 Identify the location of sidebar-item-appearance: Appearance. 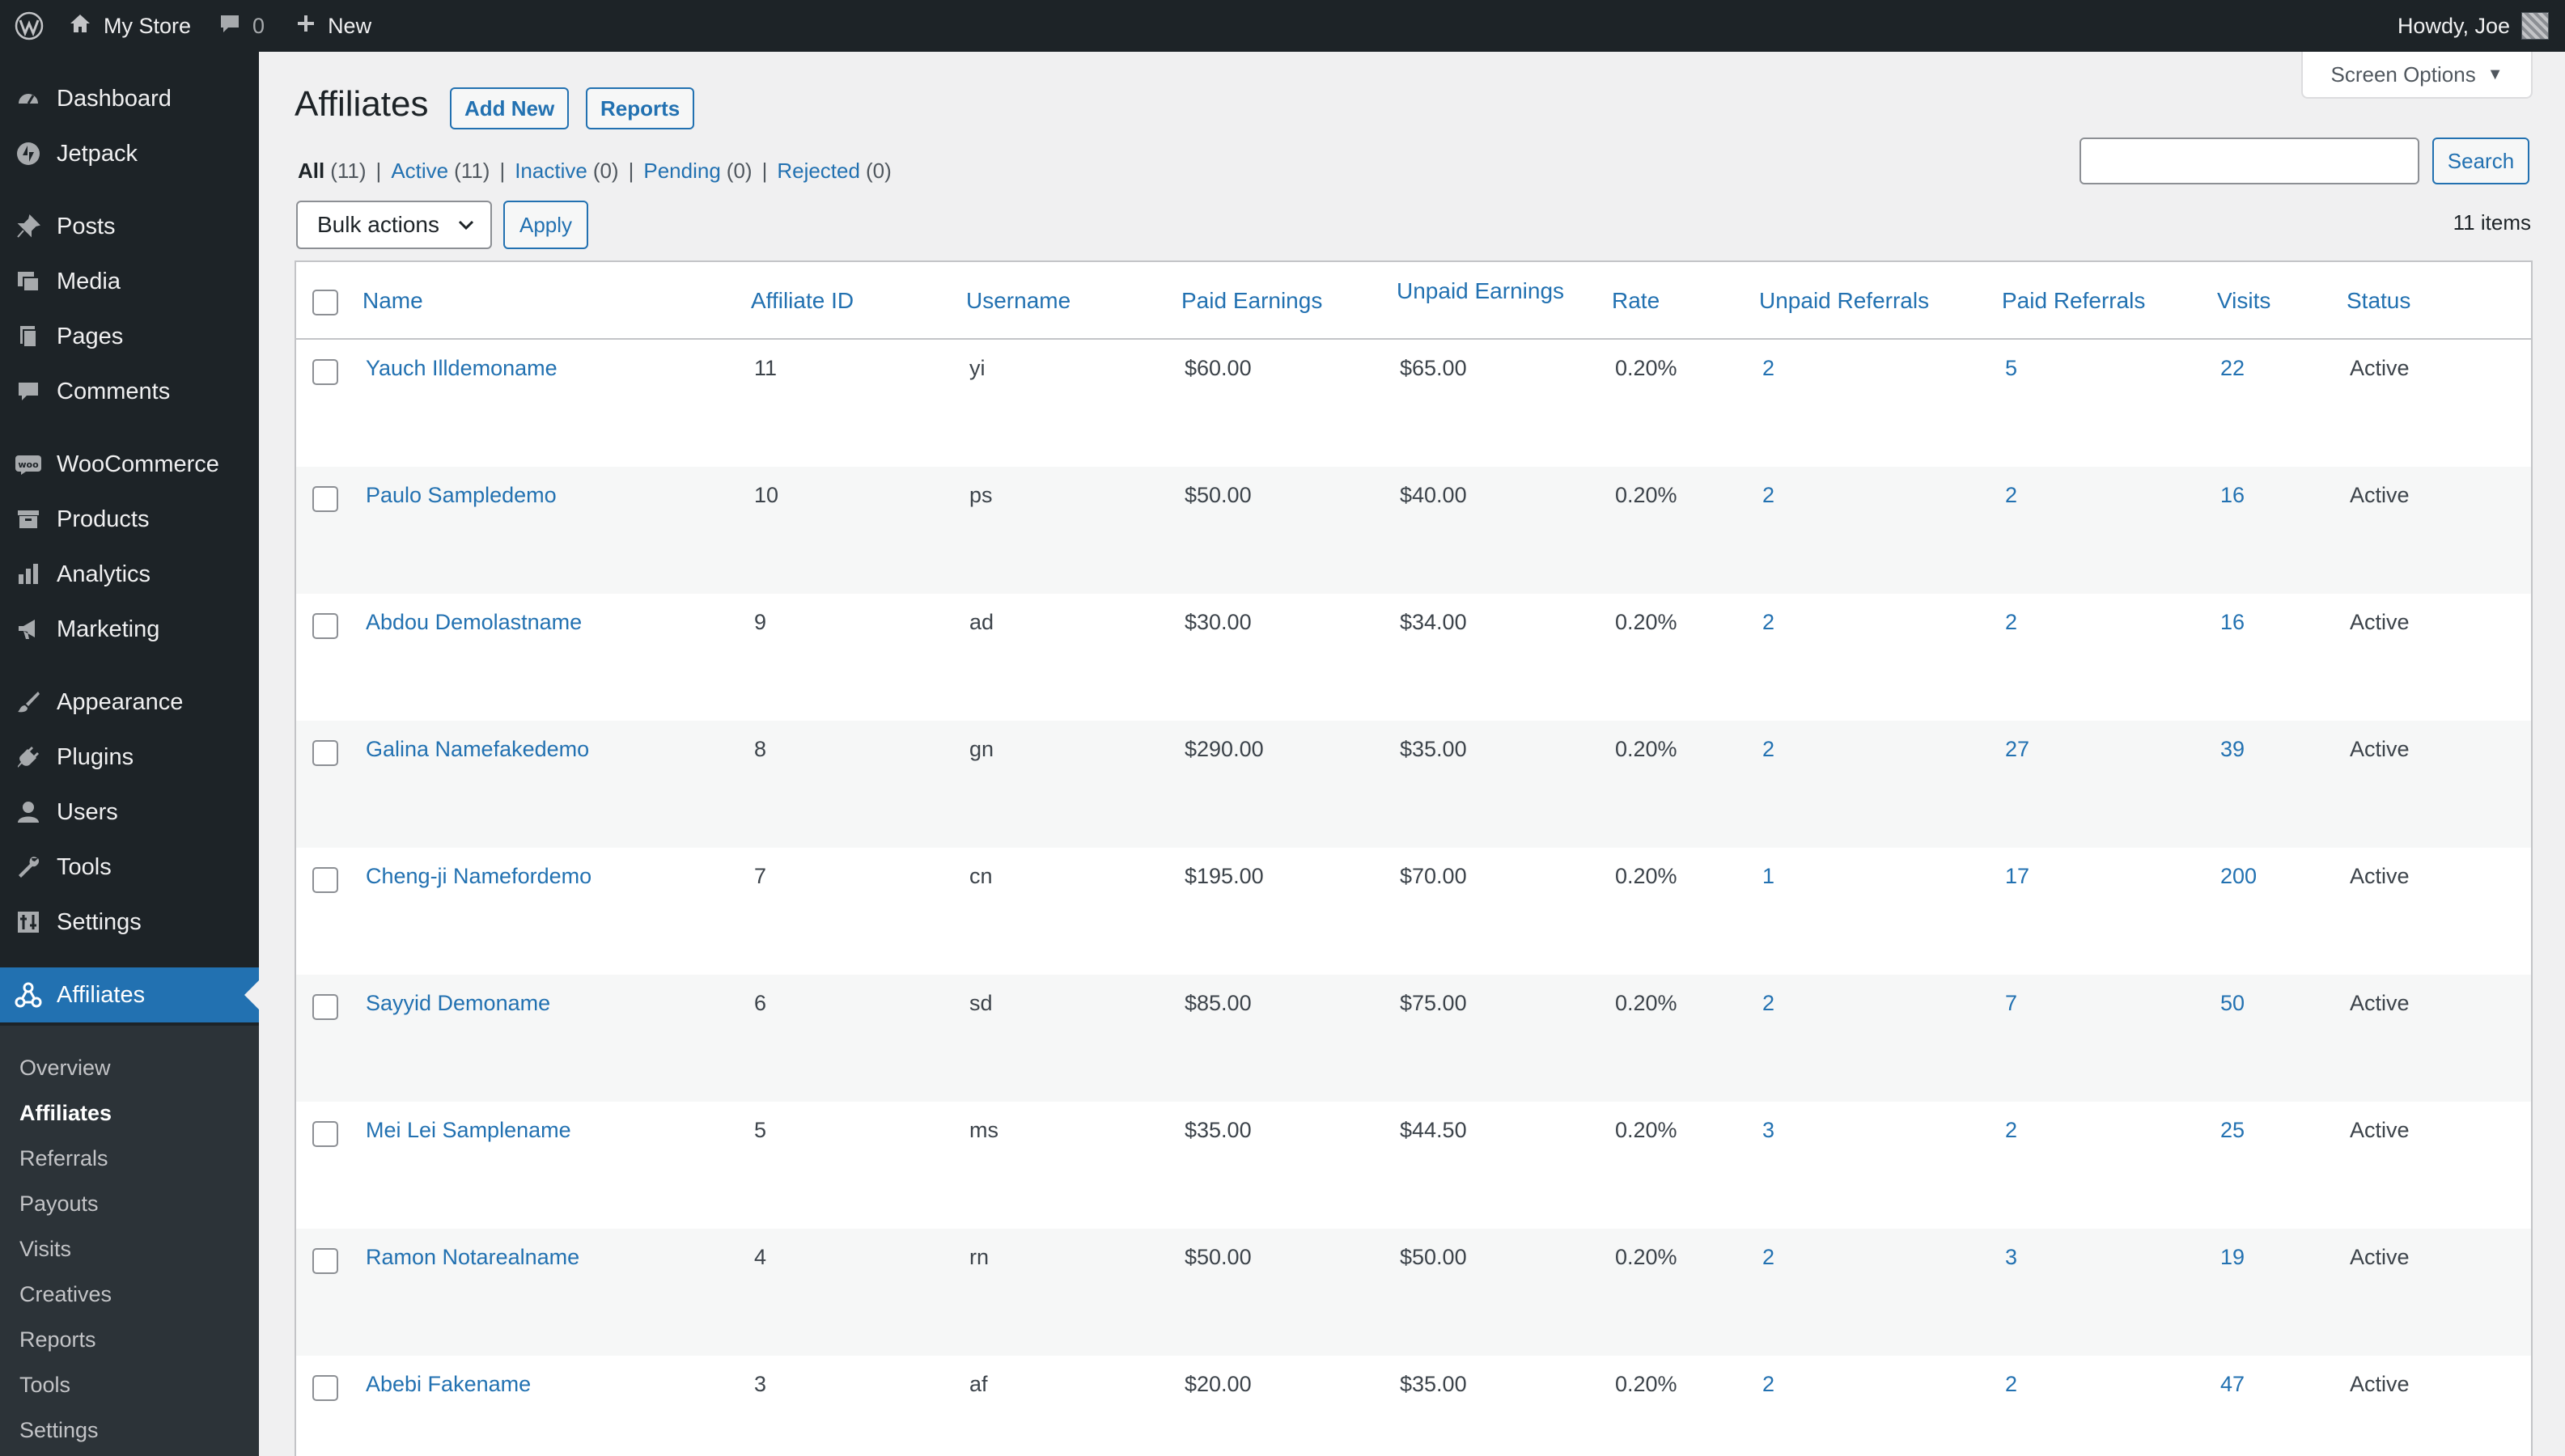
(129, 702).